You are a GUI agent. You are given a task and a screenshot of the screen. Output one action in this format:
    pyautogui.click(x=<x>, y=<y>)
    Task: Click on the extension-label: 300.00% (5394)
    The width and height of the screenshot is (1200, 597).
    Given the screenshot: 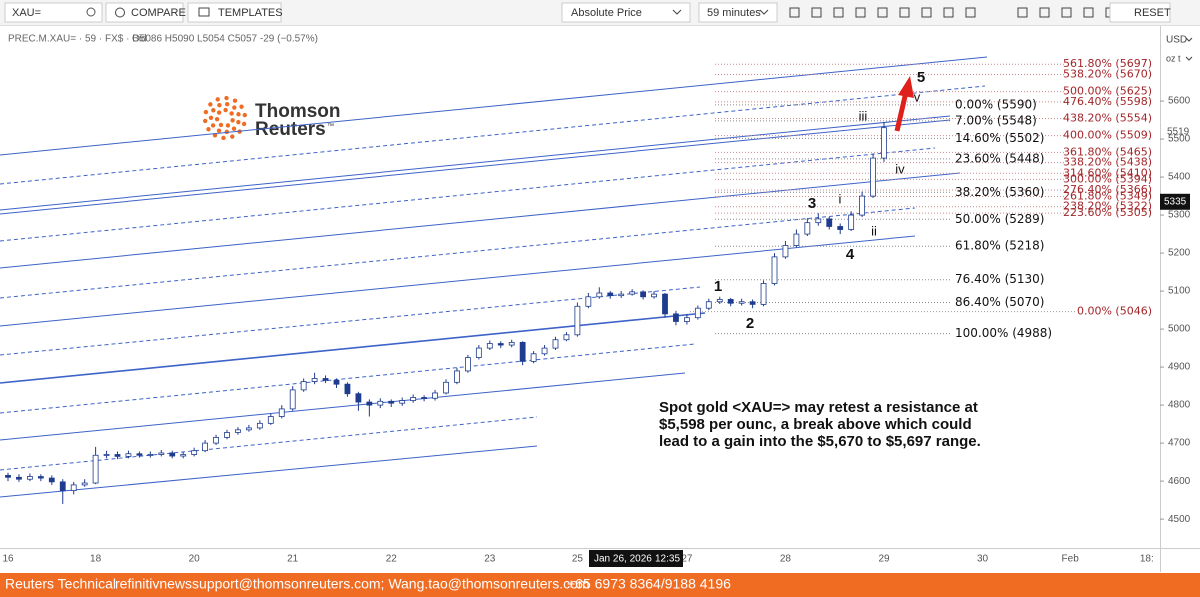 What is the action you would take?
    pyautogui.click(x=1107, y=178)
    